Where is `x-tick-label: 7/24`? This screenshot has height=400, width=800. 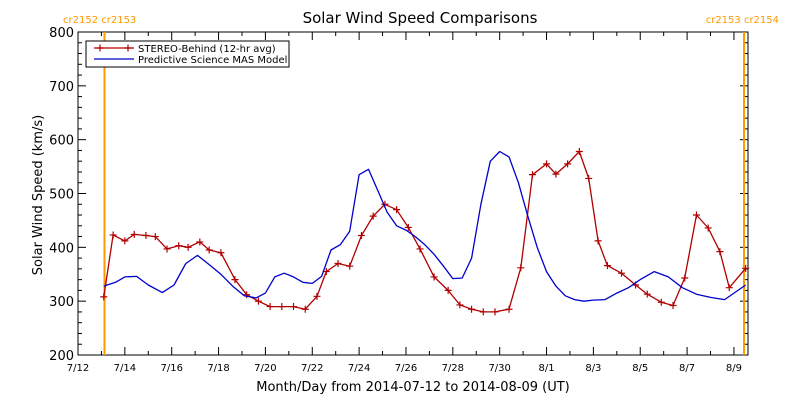
x-tick-label: 7/24 is located at coordinates (359, 368).